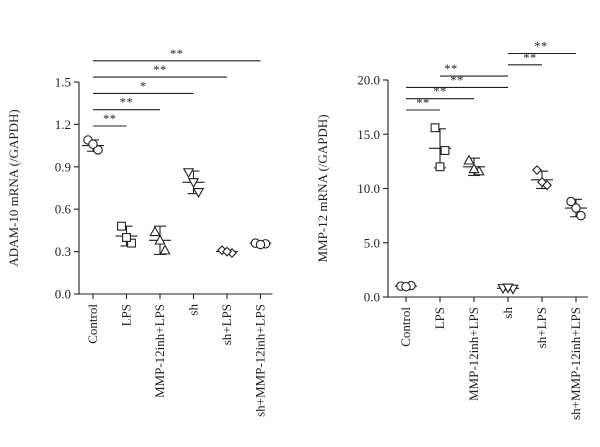 The width and height of the screenshot is (600, 447). I want to click on y-axis-title: ADAM-10 mRNA (/GAPDH), so click(13, 187).